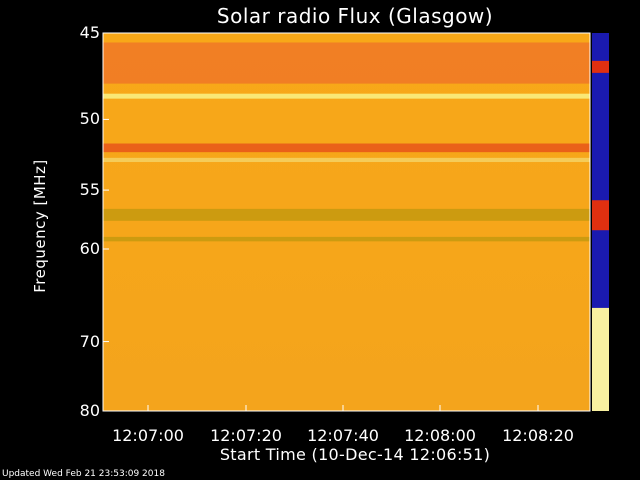  Describe the element at coordinates (83, 474) in the screenshot. I see `updated-timestamp: Updated Wed Feb 21 23:53:09 2018` at that location.